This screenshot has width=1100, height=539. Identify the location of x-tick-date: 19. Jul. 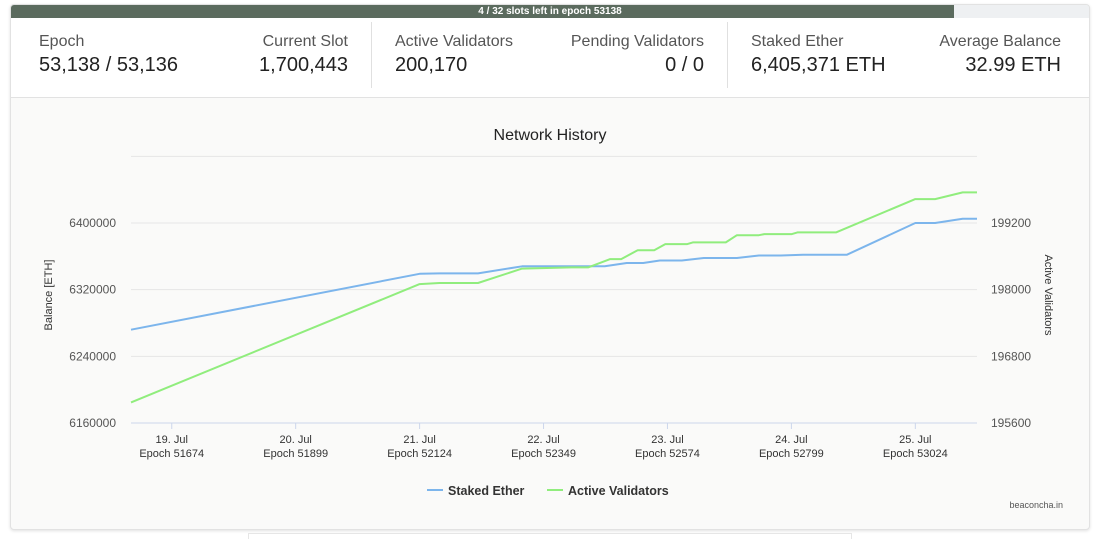
(172, 440).